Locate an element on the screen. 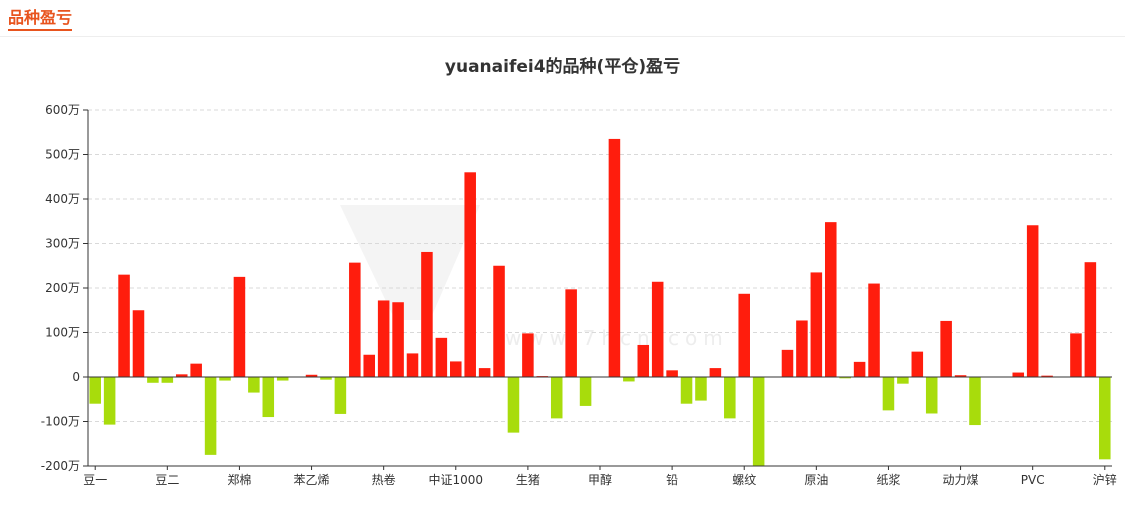  x-tick-label: 豆二 is located at coordinates (167, 480).